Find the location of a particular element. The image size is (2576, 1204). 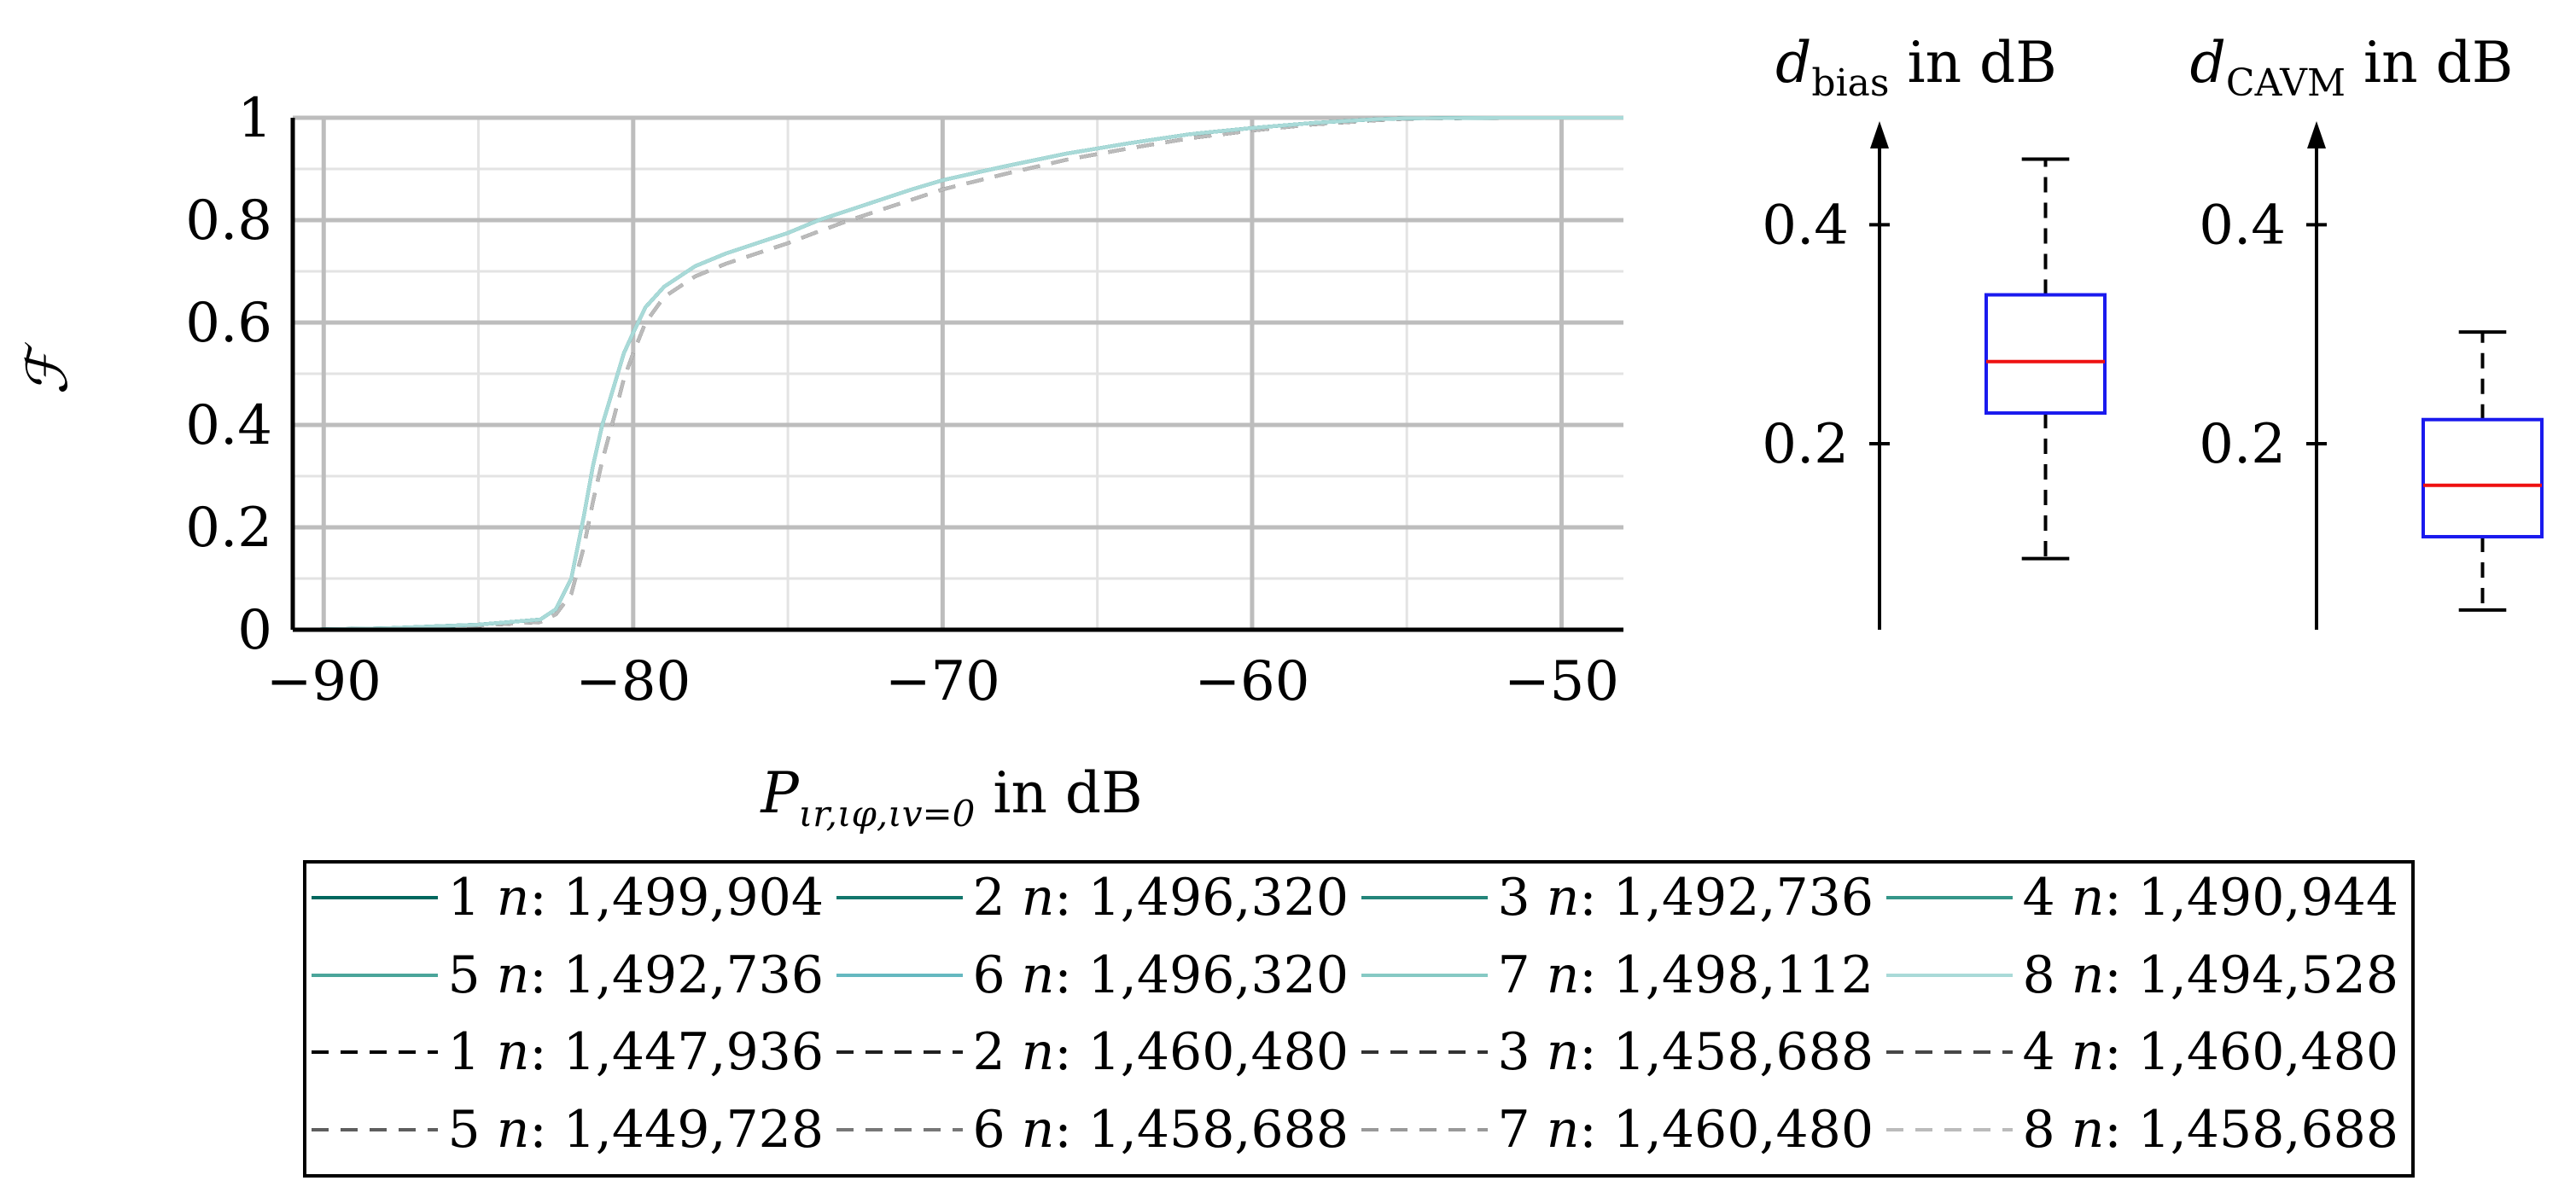

bias-title: dbias in dB is located at coordinates (1916, 67).